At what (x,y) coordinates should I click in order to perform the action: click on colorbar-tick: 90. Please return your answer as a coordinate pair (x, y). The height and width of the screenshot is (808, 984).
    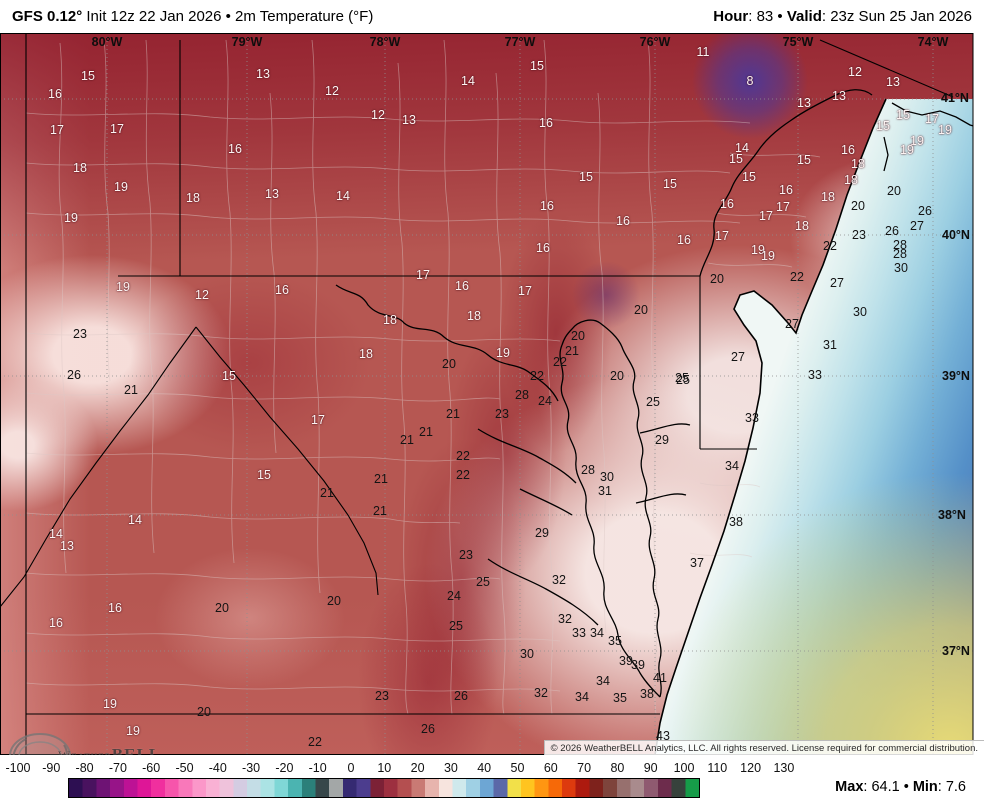
    Looking at the image, I should click on (650, 768).